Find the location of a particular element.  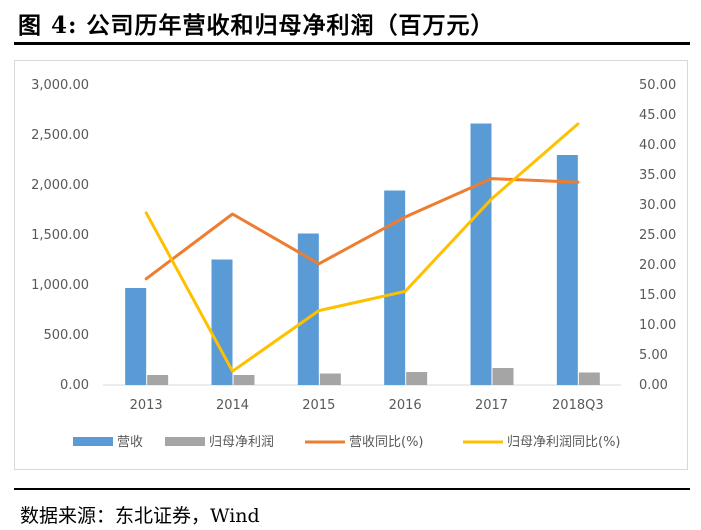

legend-revenue-yoy-label: 营收同比(%) is located at coordinates (386, 442).